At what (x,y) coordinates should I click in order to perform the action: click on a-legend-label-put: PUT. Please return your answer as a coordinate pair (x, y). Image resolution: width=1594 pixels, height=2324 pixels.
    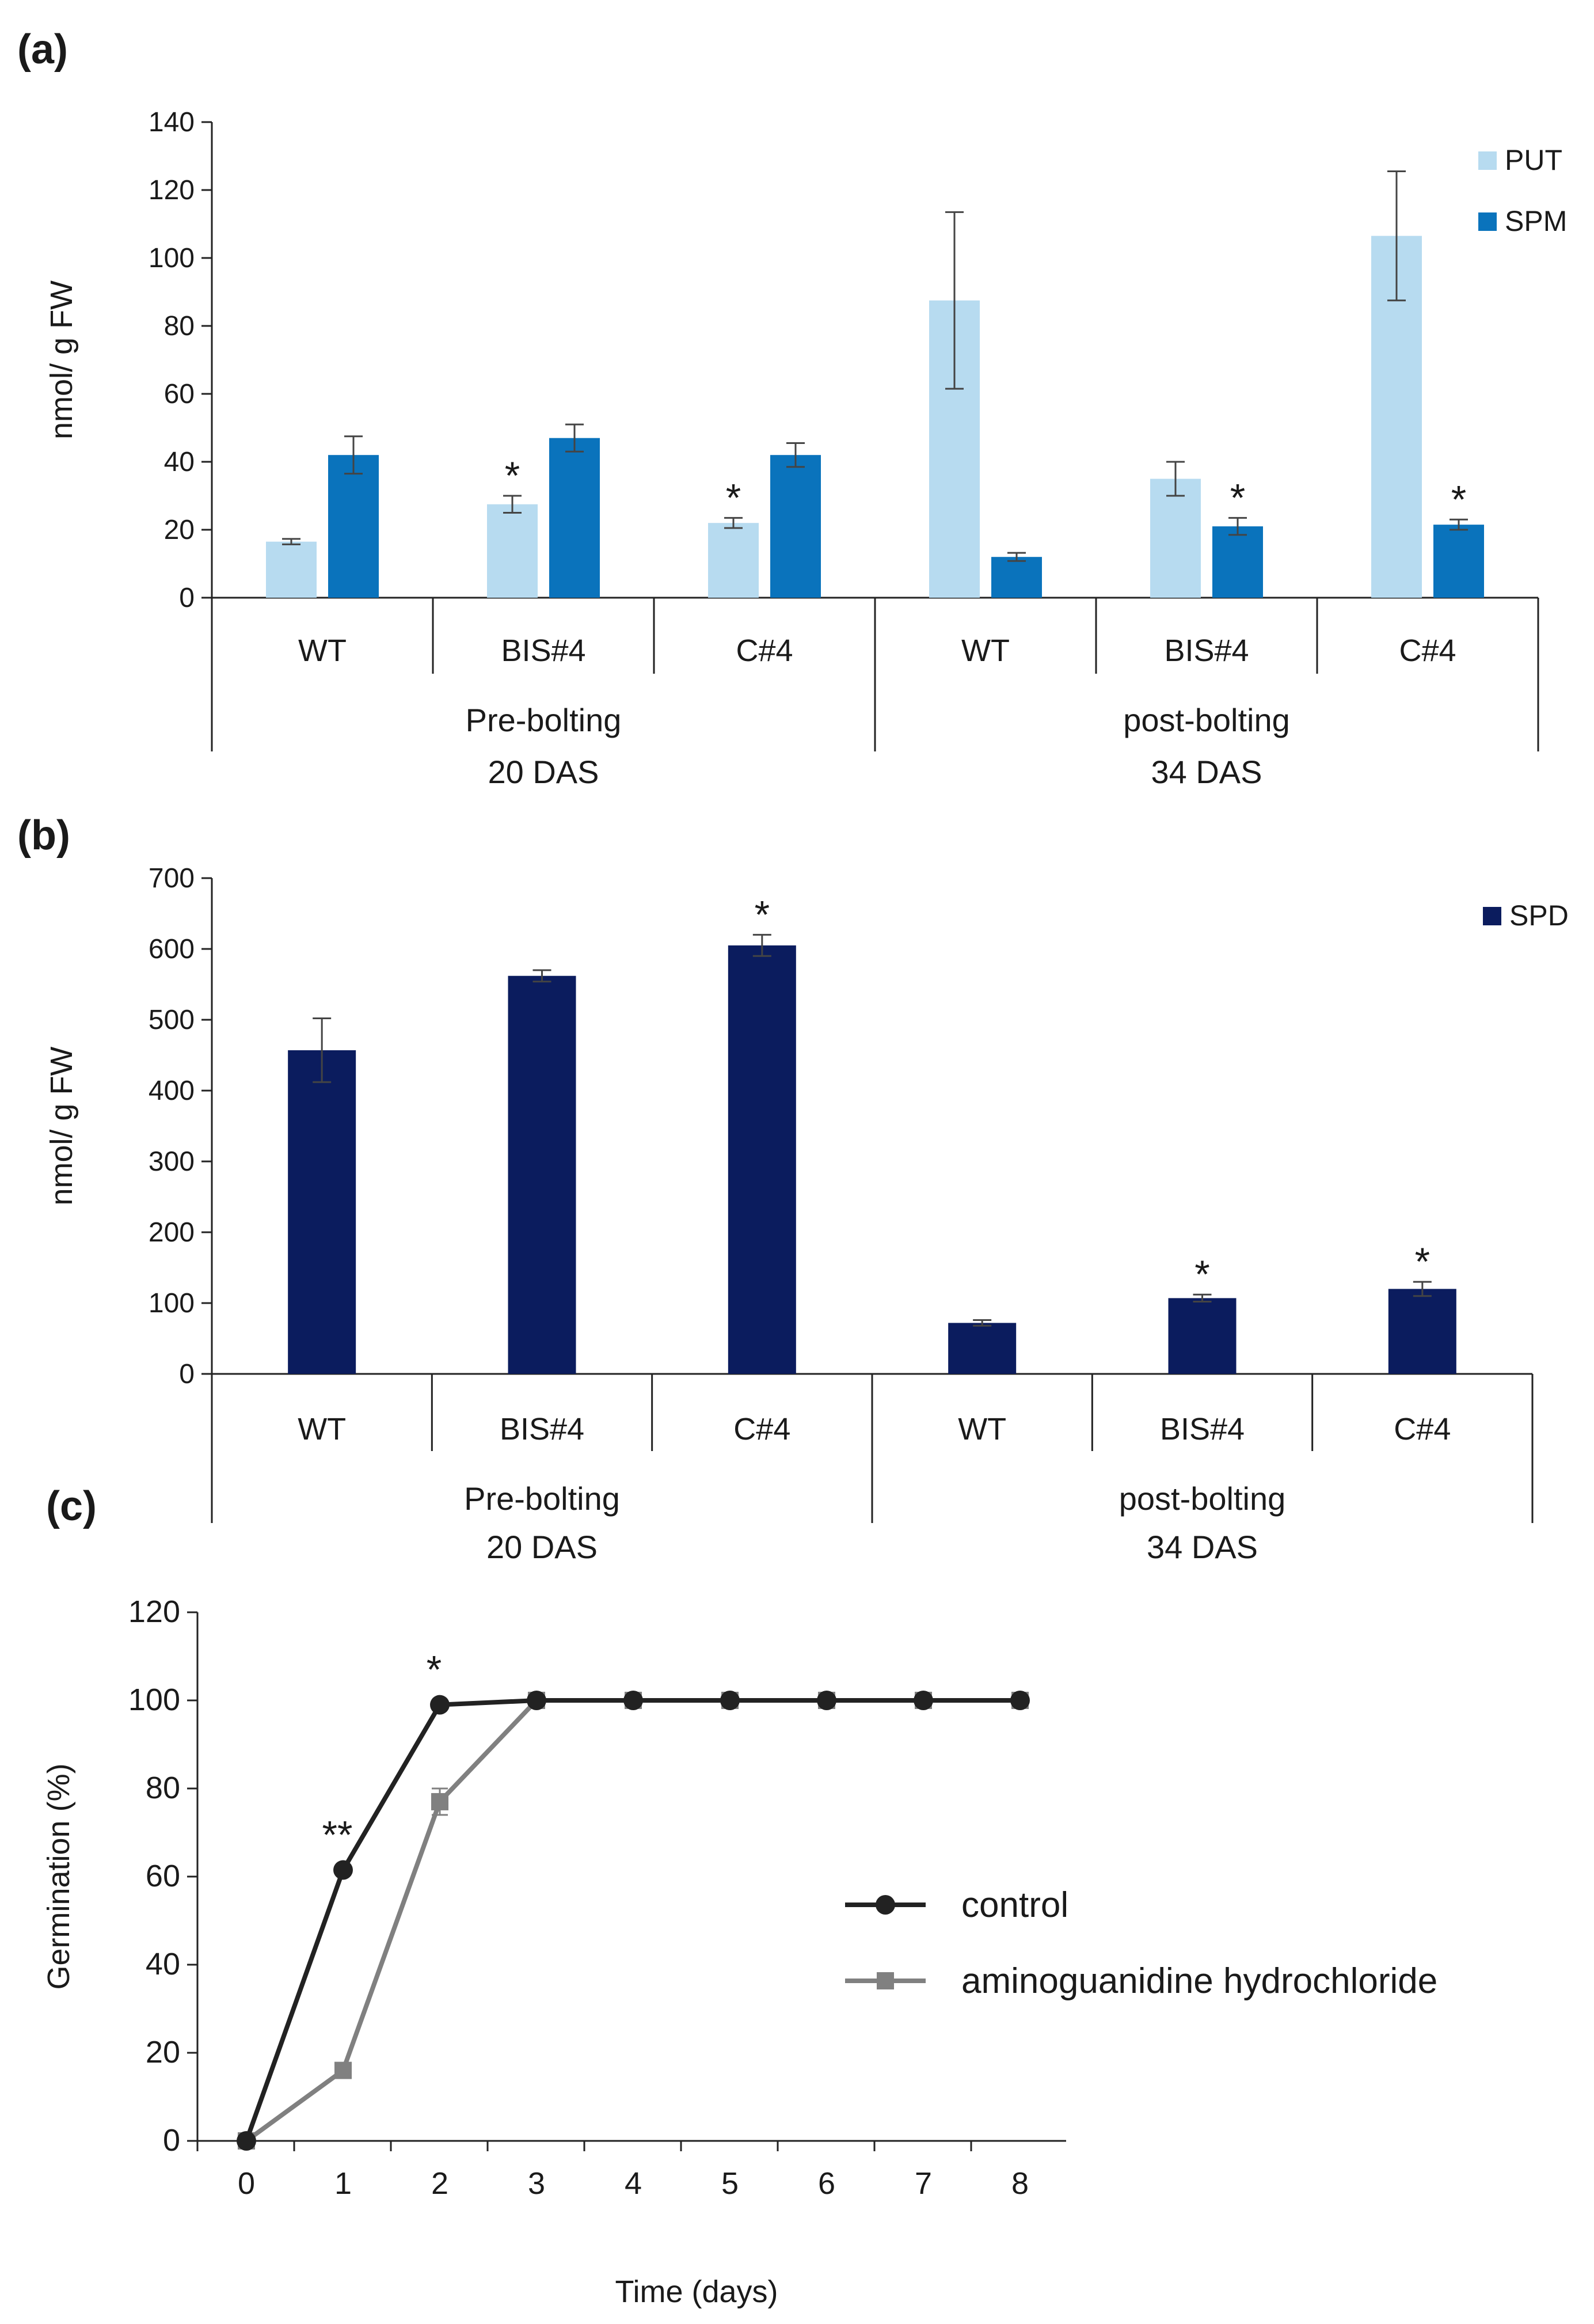
    Looking at the image, I should click on (1533, 160).